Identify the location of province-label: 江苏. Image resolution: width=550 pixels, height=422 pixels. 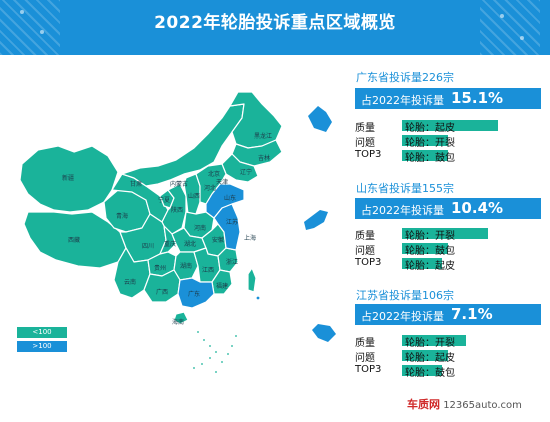
(232, 222).